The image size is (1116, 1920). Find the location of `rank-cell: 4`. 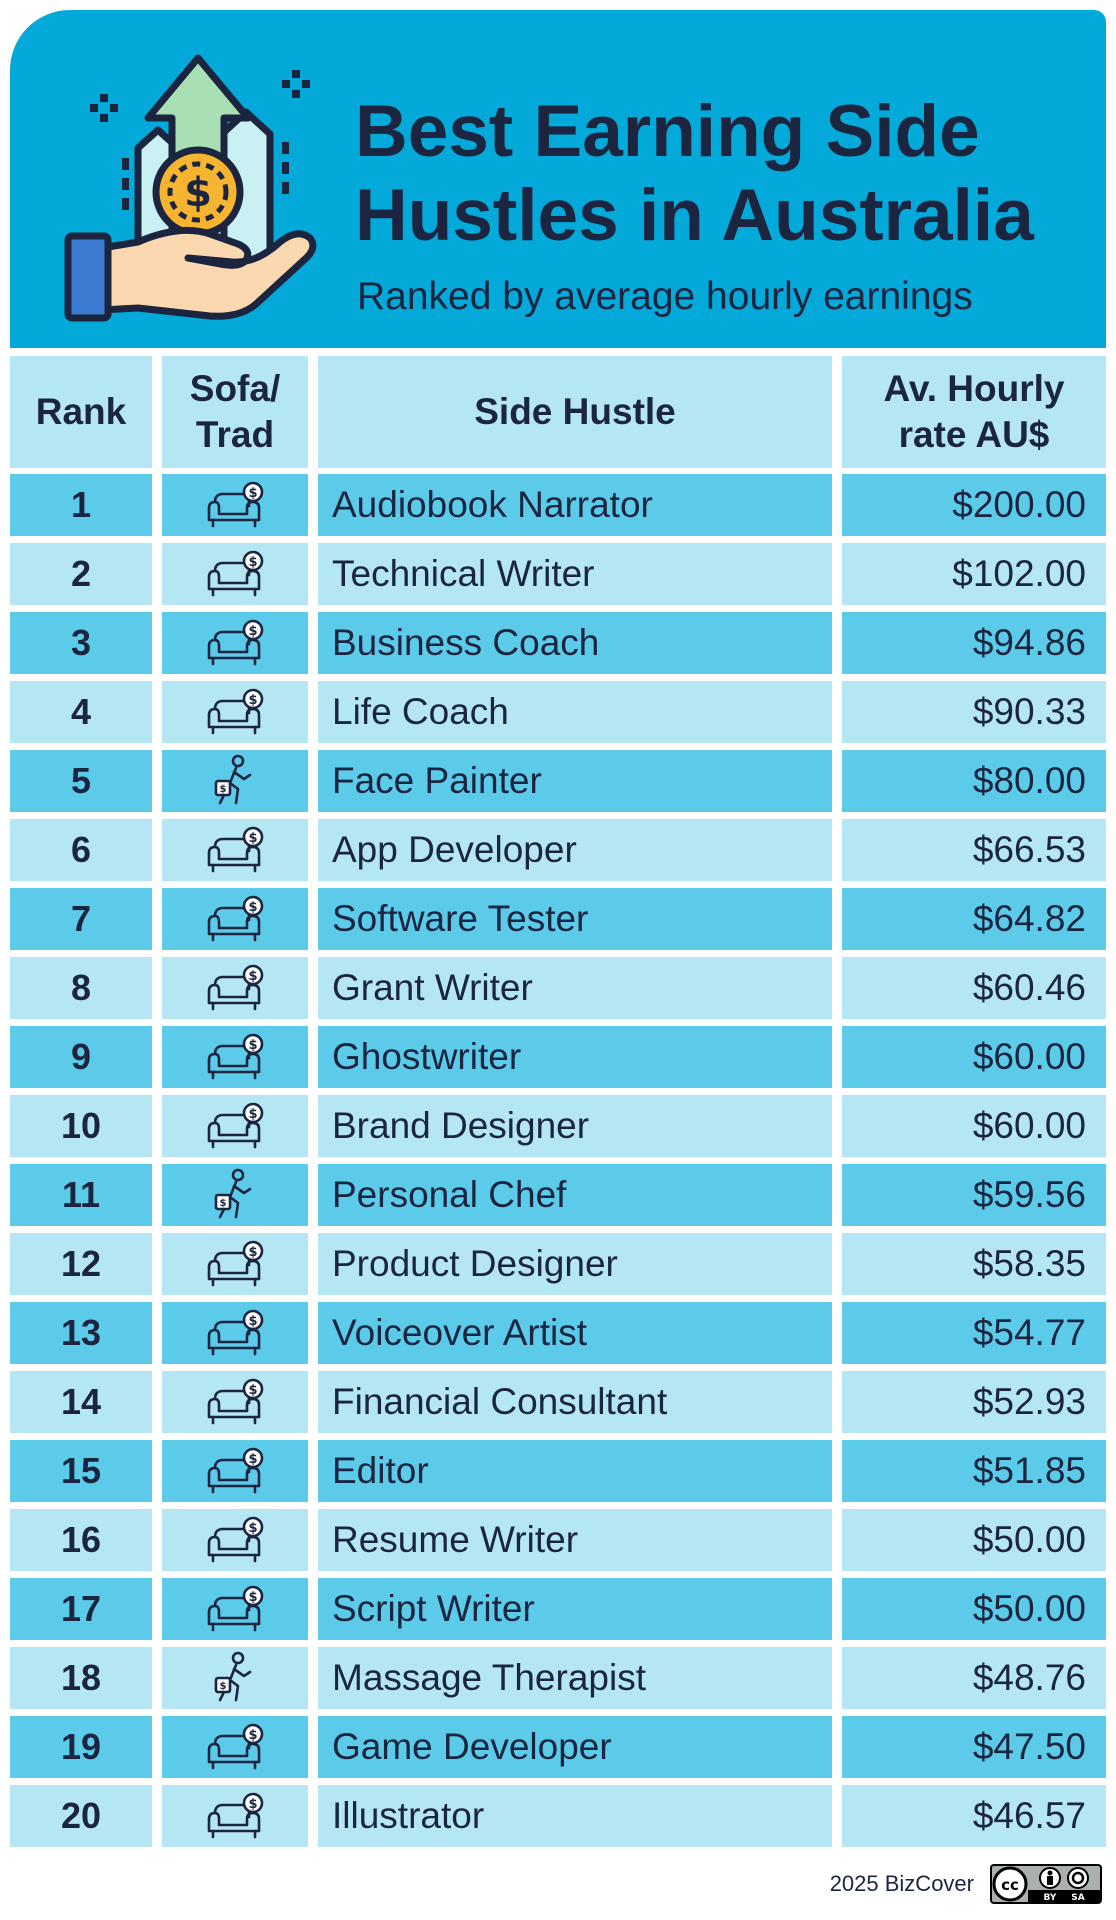

rank-cell: 4 is located at coordinates (81, 712).